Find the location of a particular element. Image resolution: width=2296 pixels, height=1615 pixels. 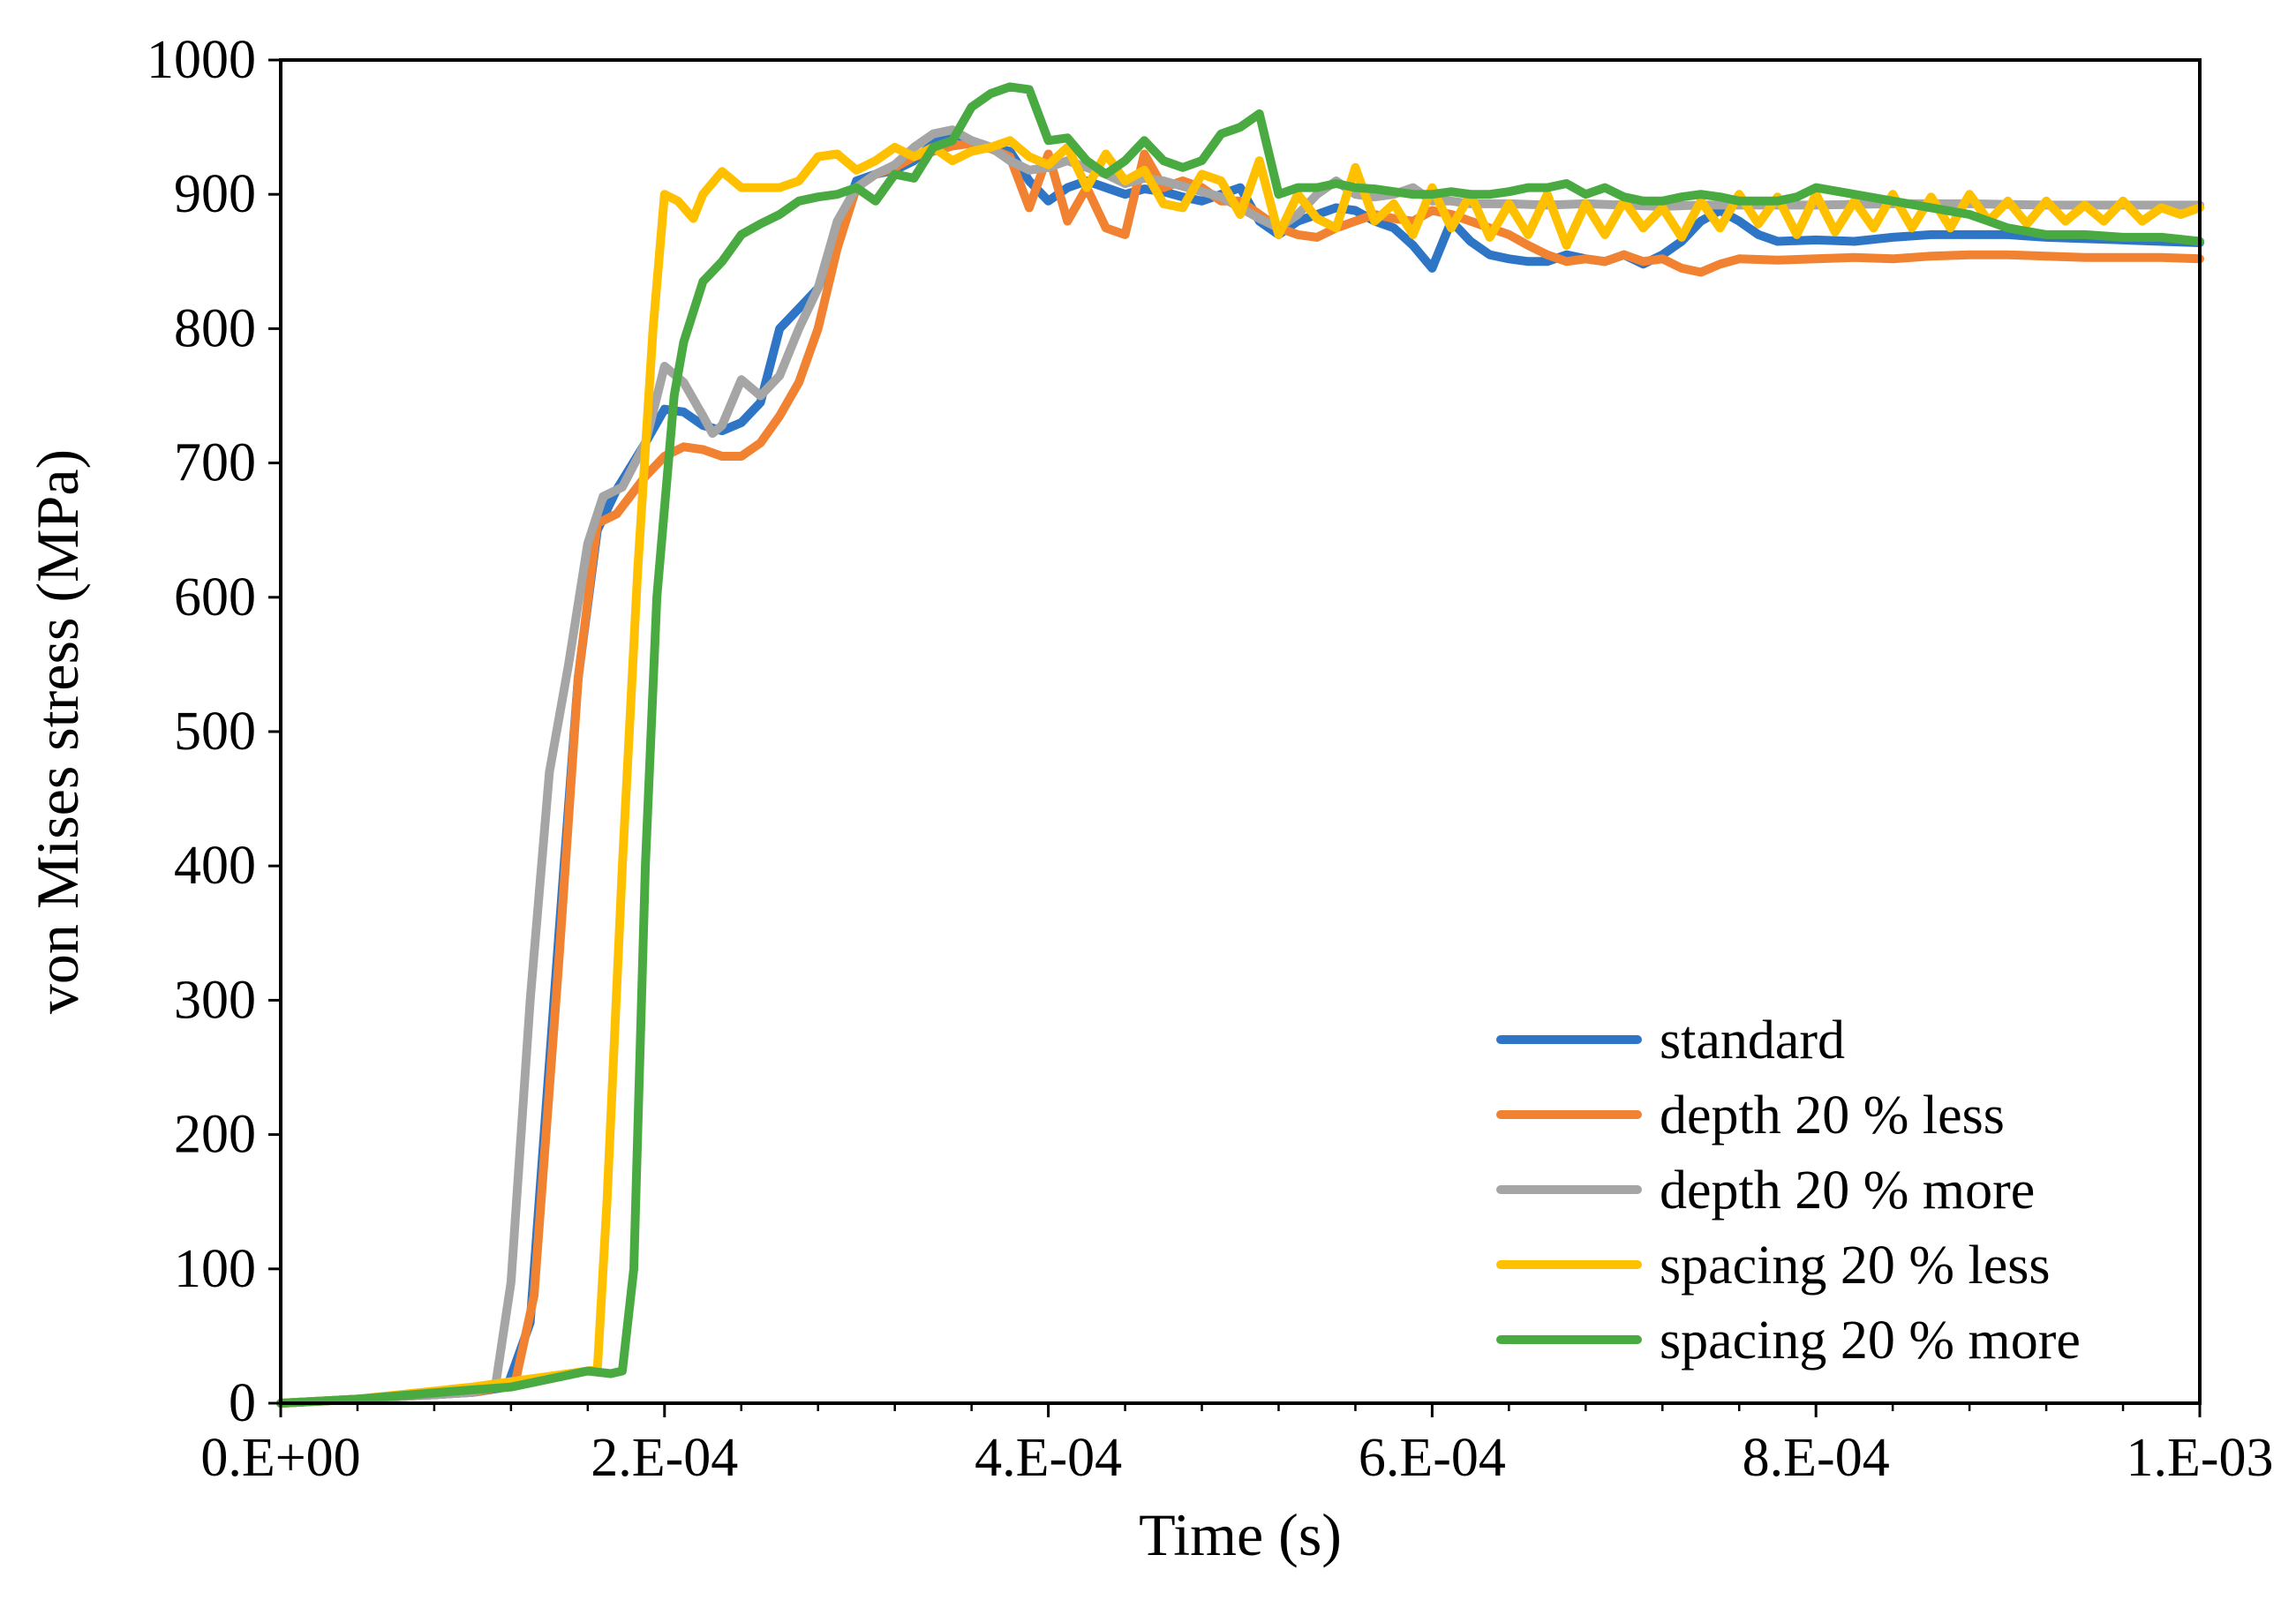

y-tick-label: 100 is located at coordinates (215, 1269).